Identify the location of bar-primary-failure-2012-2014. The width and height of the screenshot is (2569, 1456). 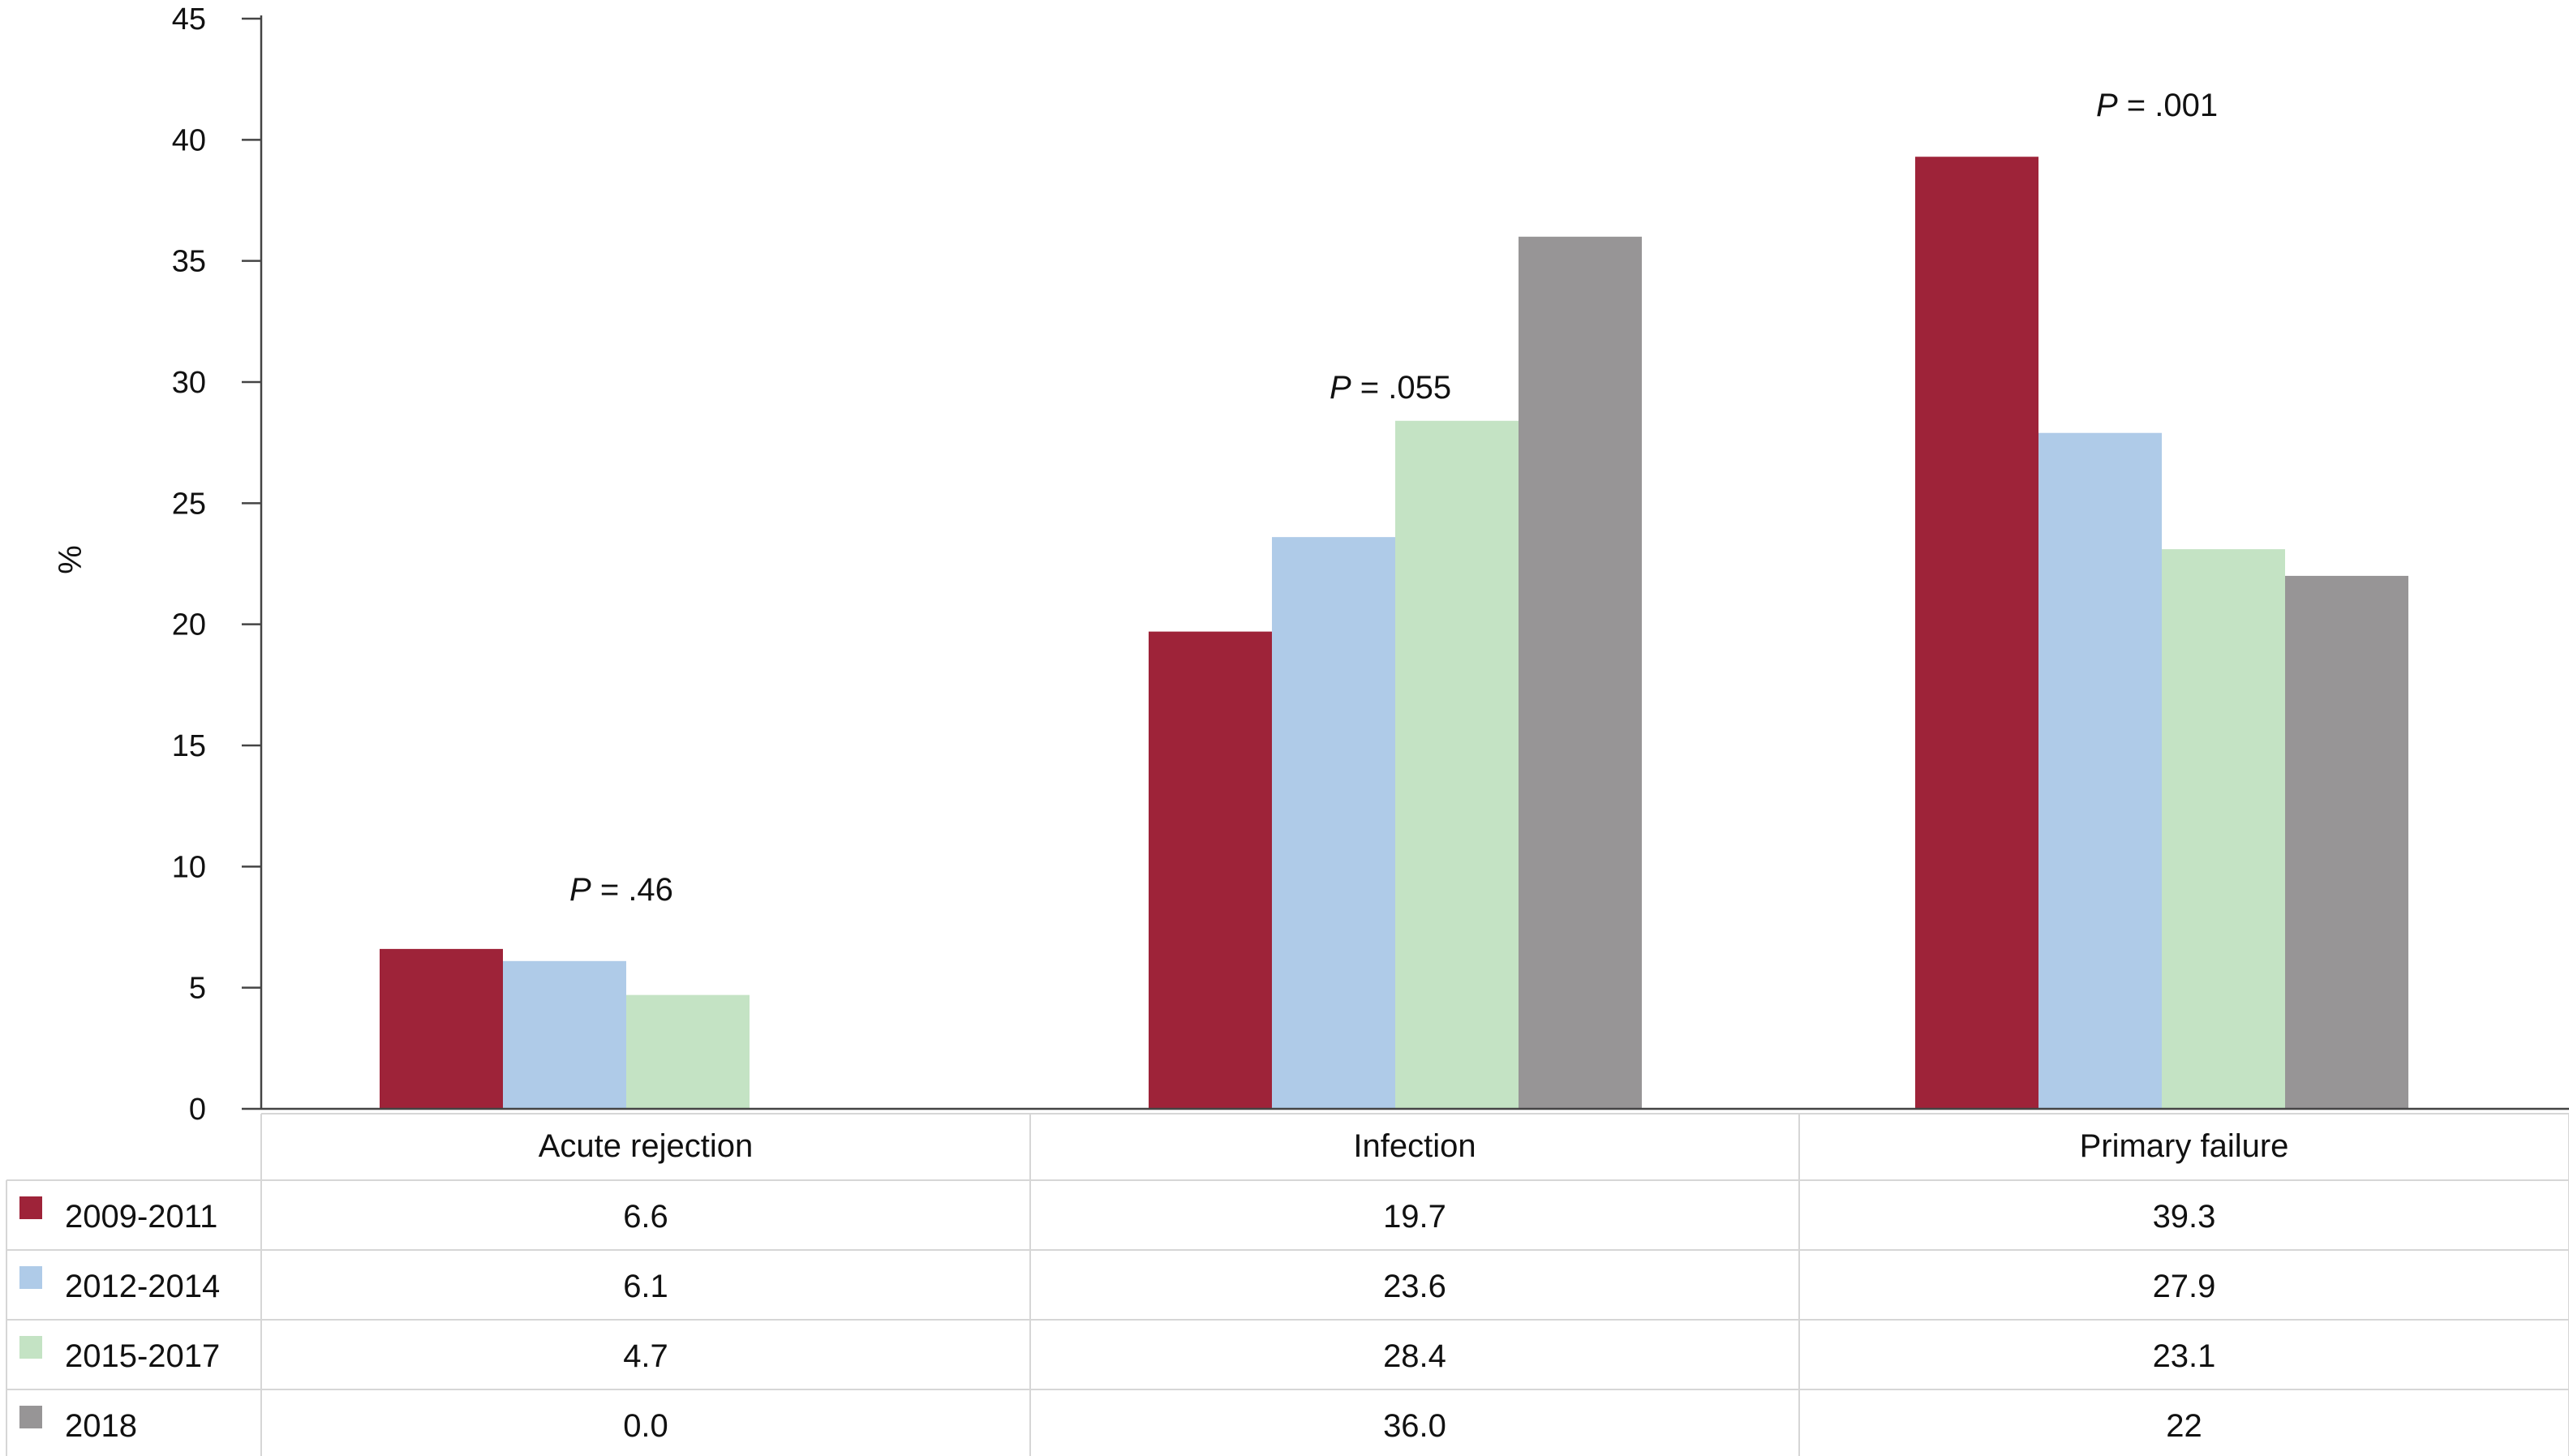
(2100, 770).